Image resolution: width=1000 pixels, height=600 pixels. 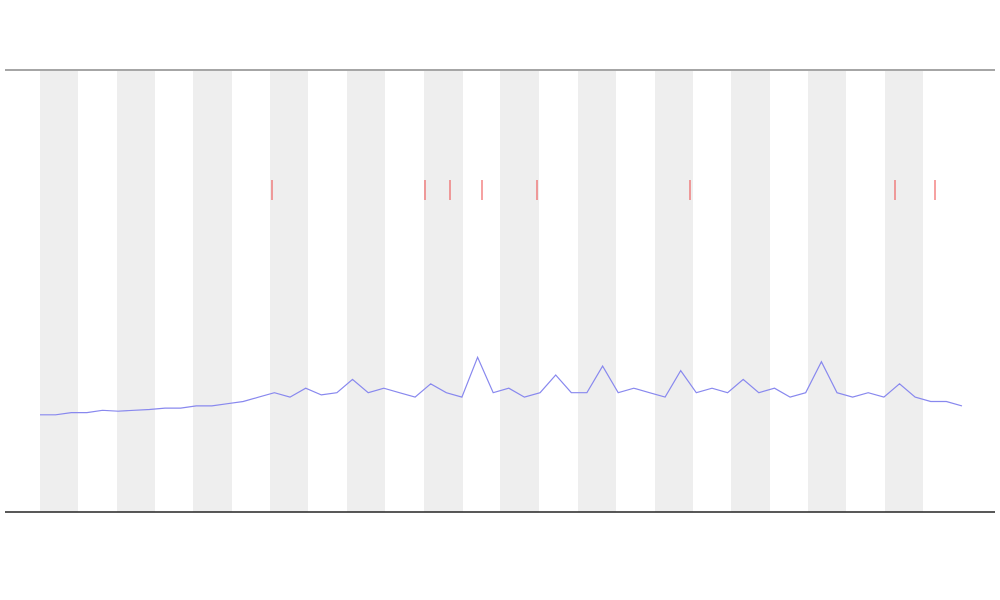 I want to click on event-lines, so click(x=603, y=190).